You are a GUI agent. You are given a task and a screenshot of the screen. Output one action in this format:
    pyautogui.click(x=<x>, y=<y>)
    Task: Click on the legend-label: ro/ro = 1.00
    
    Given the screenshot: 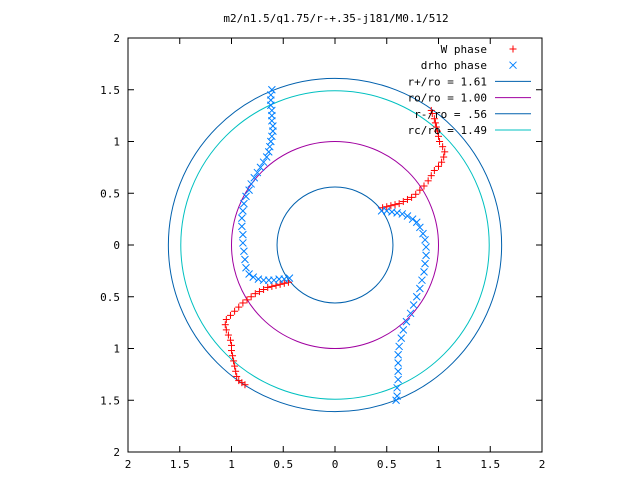 What is the action you would take?
    pyautogui.click(x=447, y=98)
    